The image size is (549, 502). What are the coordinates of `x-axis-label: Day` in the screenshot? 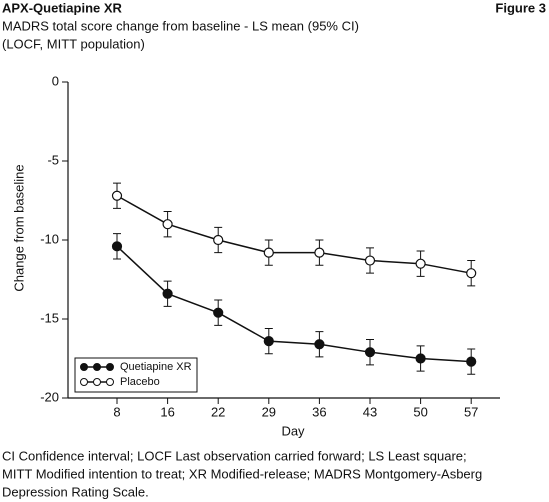 It's located at (293, 430).